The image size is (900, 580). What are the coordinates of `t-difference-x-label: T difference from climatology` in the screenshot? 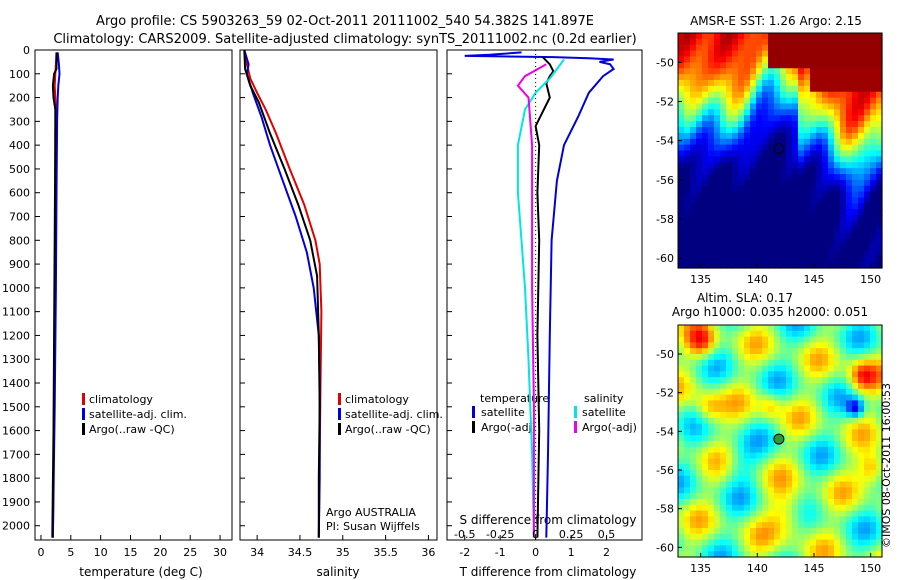 It's located at (548, 572).